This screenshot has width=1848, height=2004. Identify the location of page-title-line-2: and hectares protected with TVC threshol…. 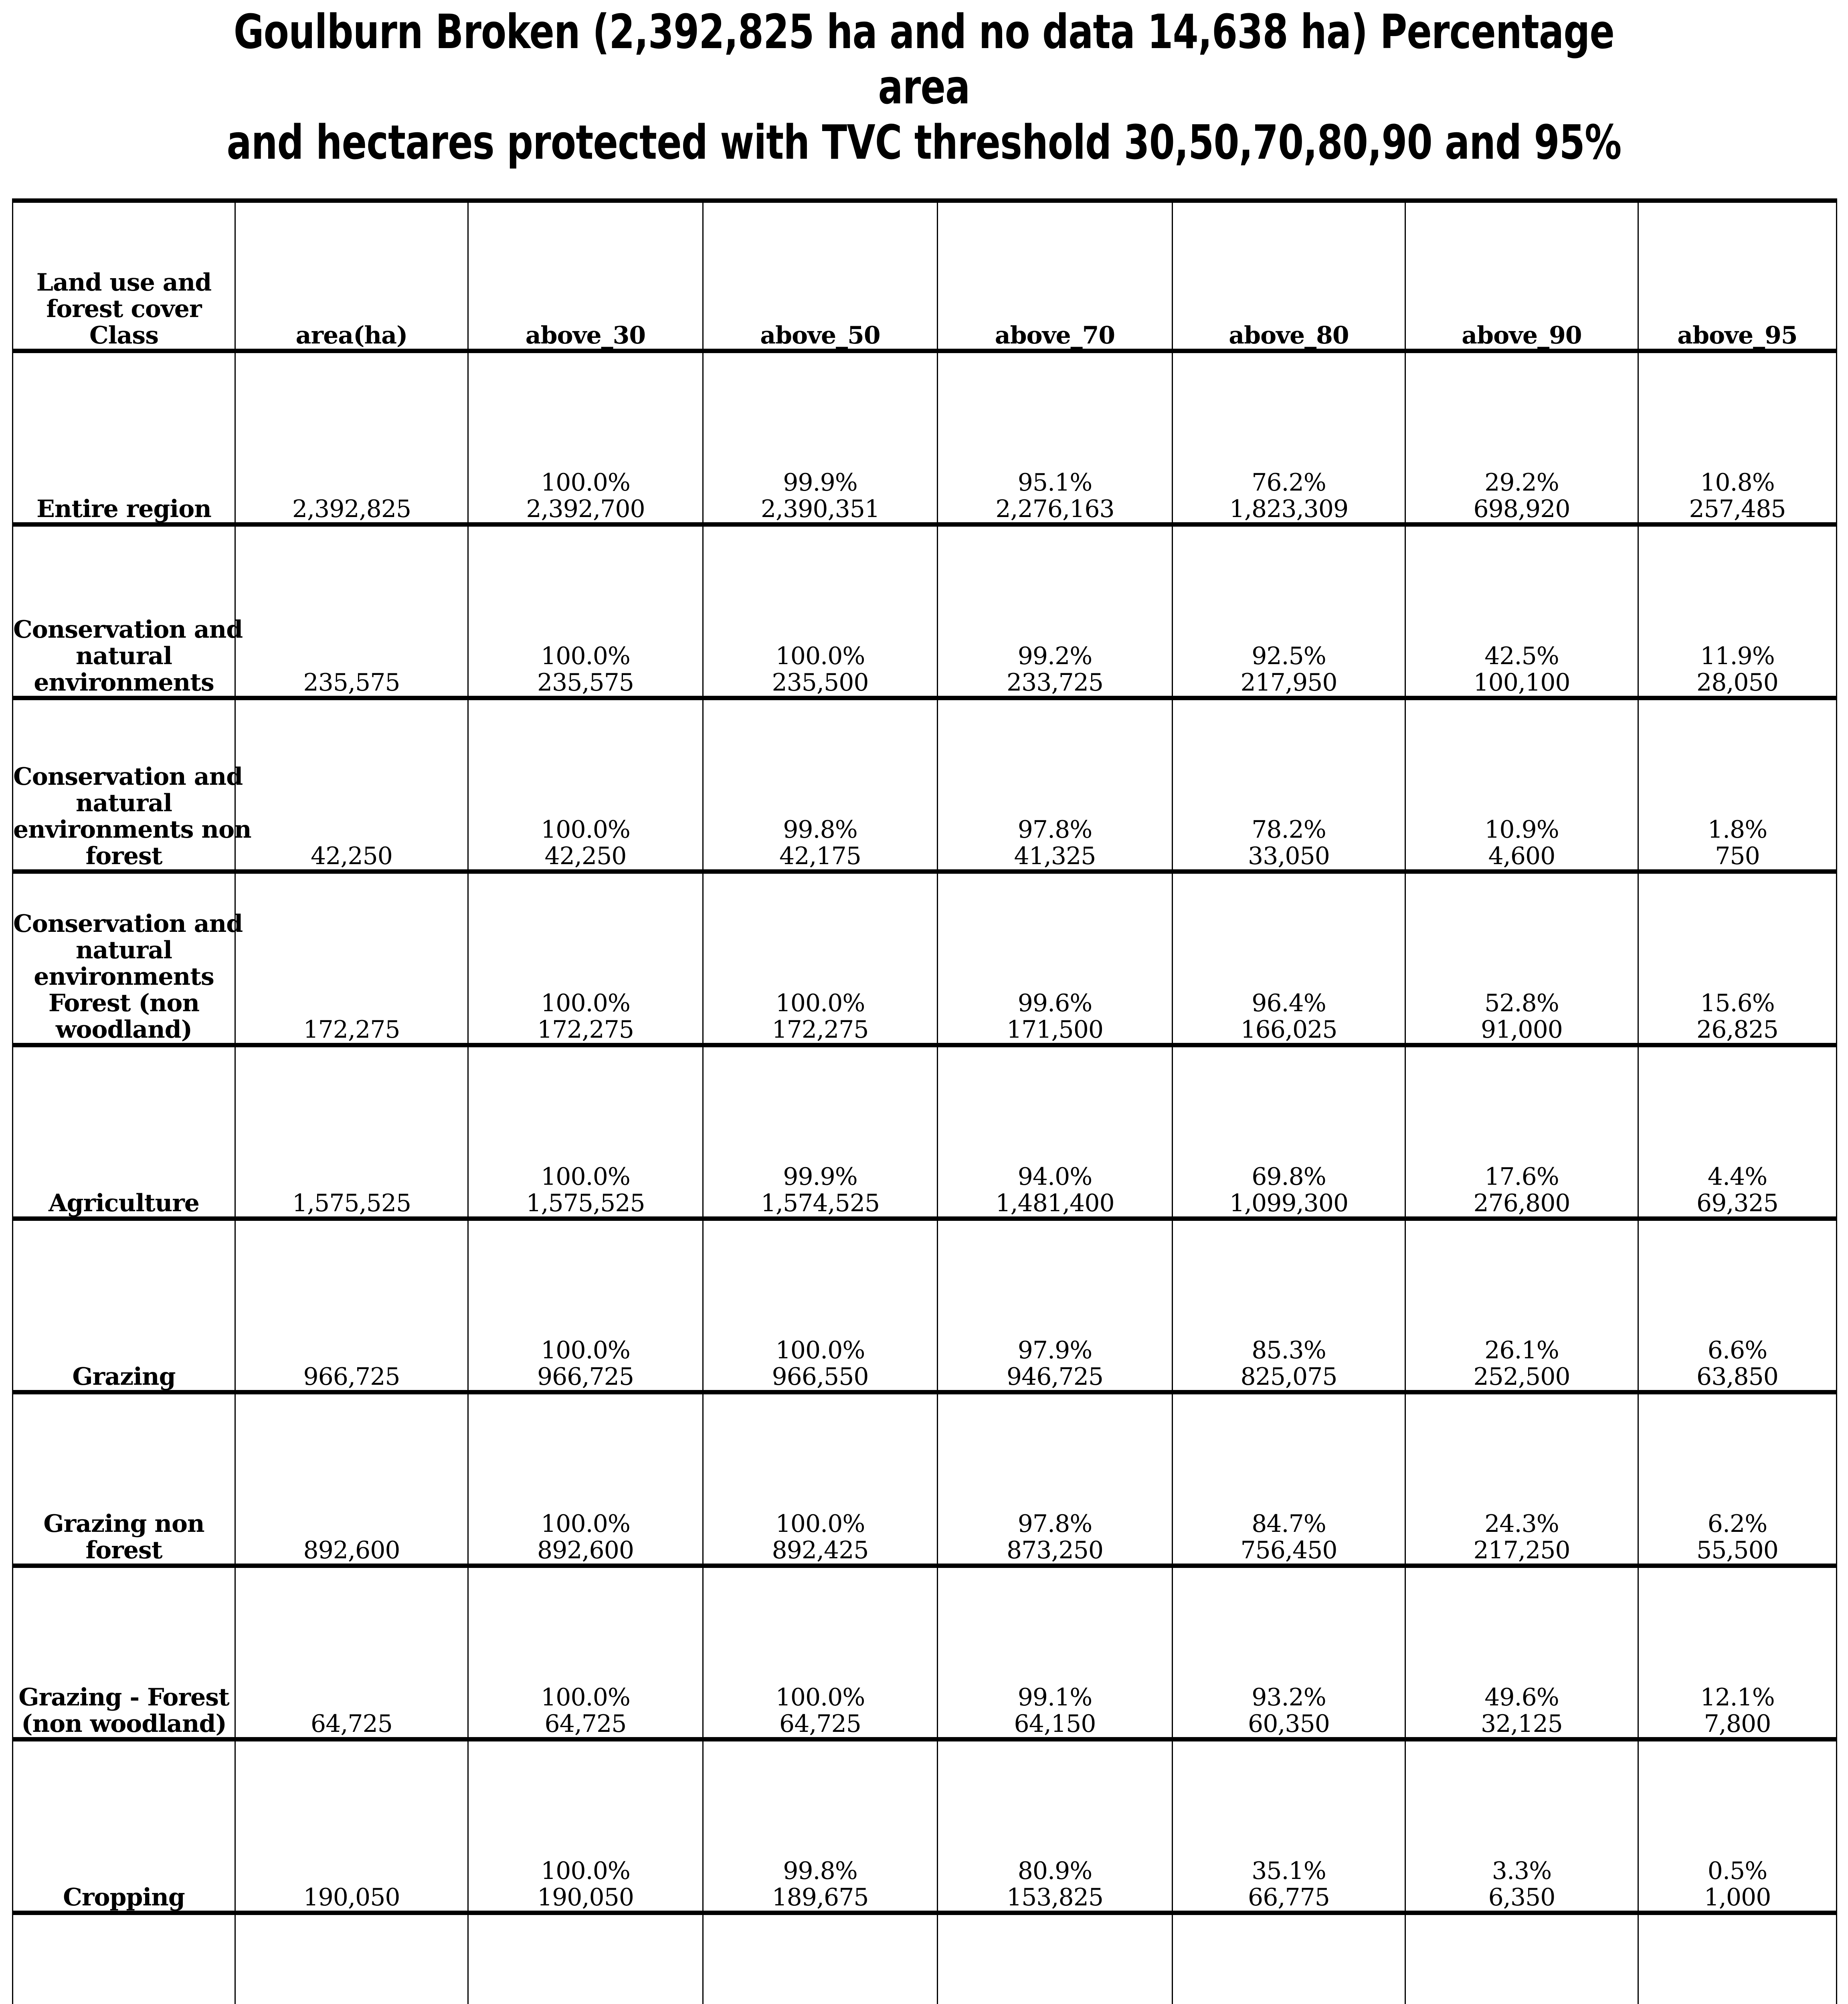
(924, 142).